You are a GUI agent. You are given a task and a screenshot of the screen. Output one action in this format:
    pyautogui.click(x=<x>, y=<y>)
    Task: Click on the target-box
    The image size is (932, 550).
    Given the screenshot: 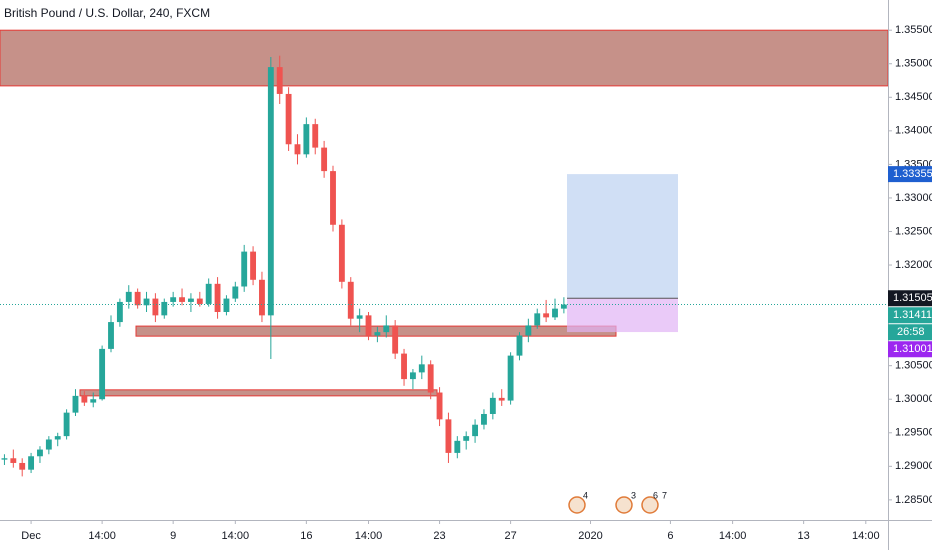 What is the action you would take?
    pyautogui.click(x=622, y=236)
    